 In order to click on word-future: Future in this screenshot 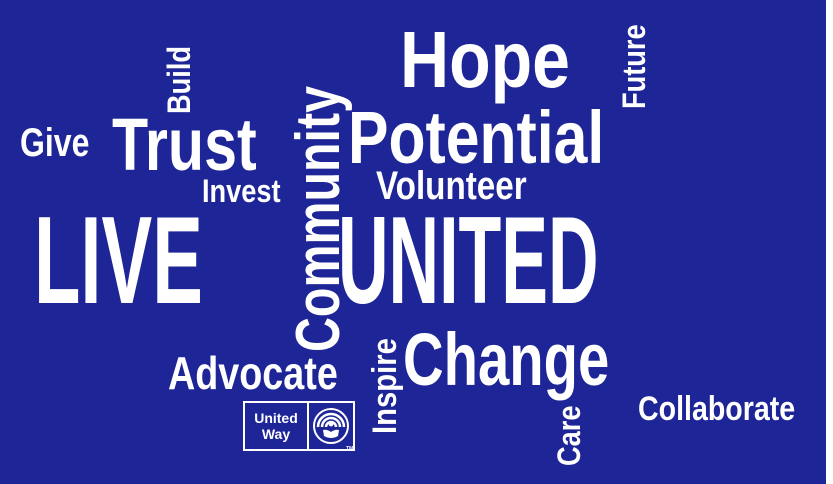, I will do `click(634, 66)`.